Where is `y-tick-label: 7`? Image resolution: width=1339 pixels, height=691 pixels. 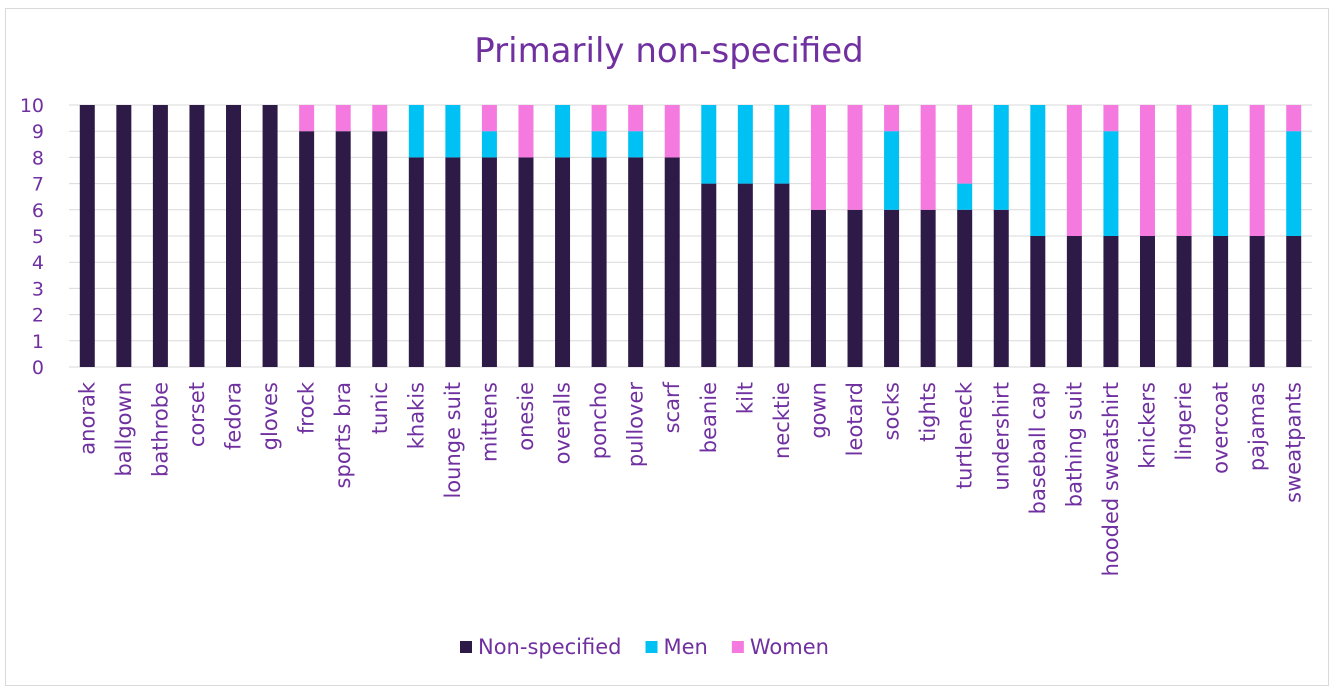 y-tick-label: 7 is located at coordinates (38, 185).